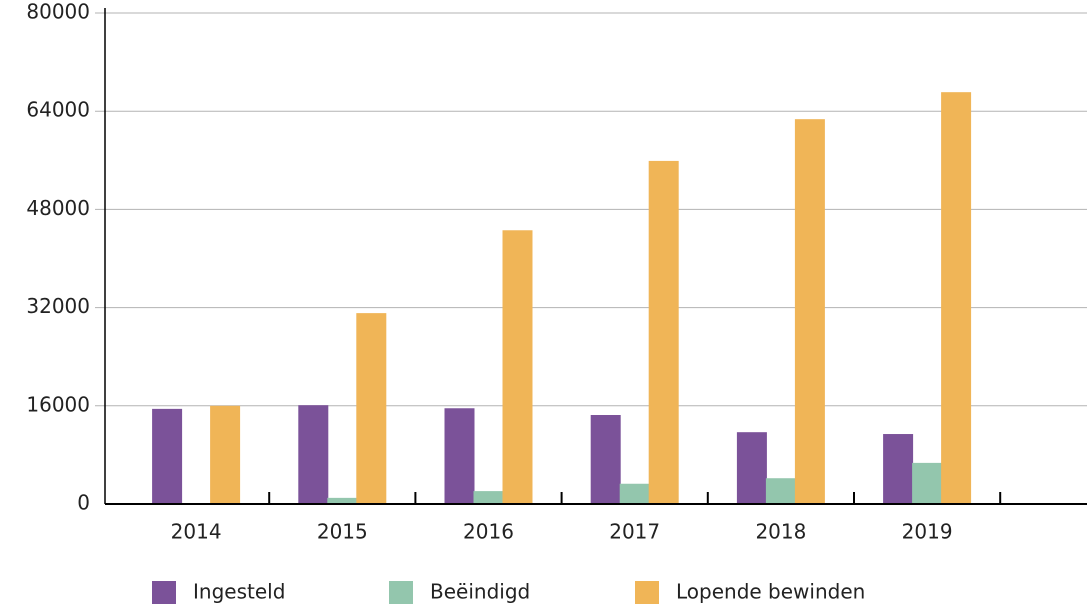 The width and height of the screenshot is (1087, 604). What do you see at coordinates (58, 208) in the screenshot?
I see `y-tick-label: 48000` at bounding box center [58, 208].